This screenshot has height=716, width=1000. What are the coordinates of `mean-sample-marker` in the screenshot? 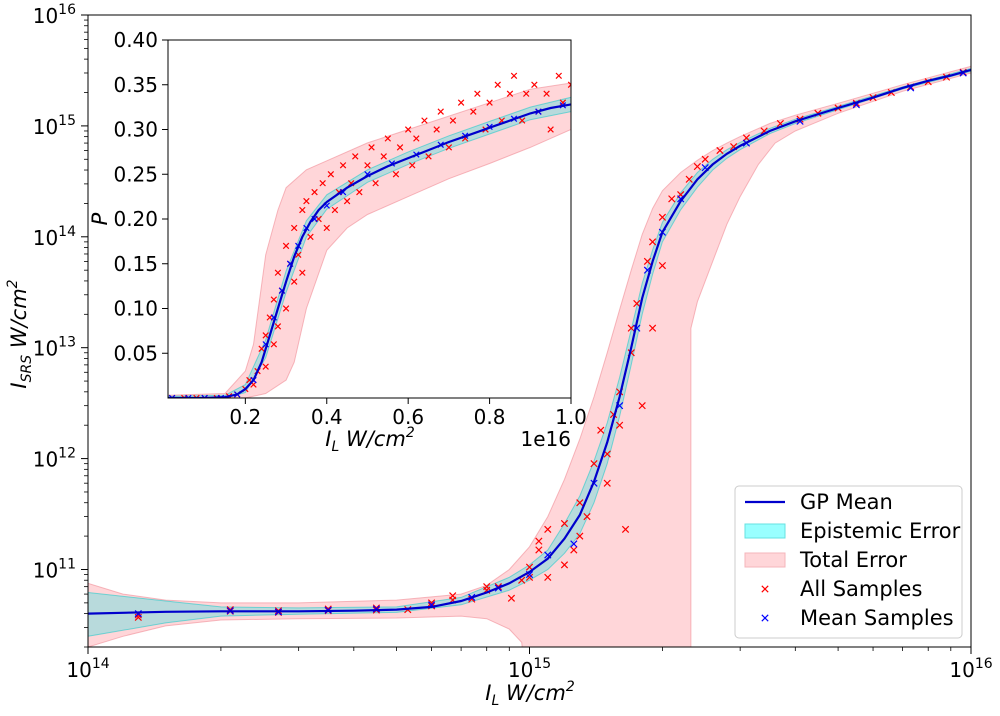 It's located at (574, 544).